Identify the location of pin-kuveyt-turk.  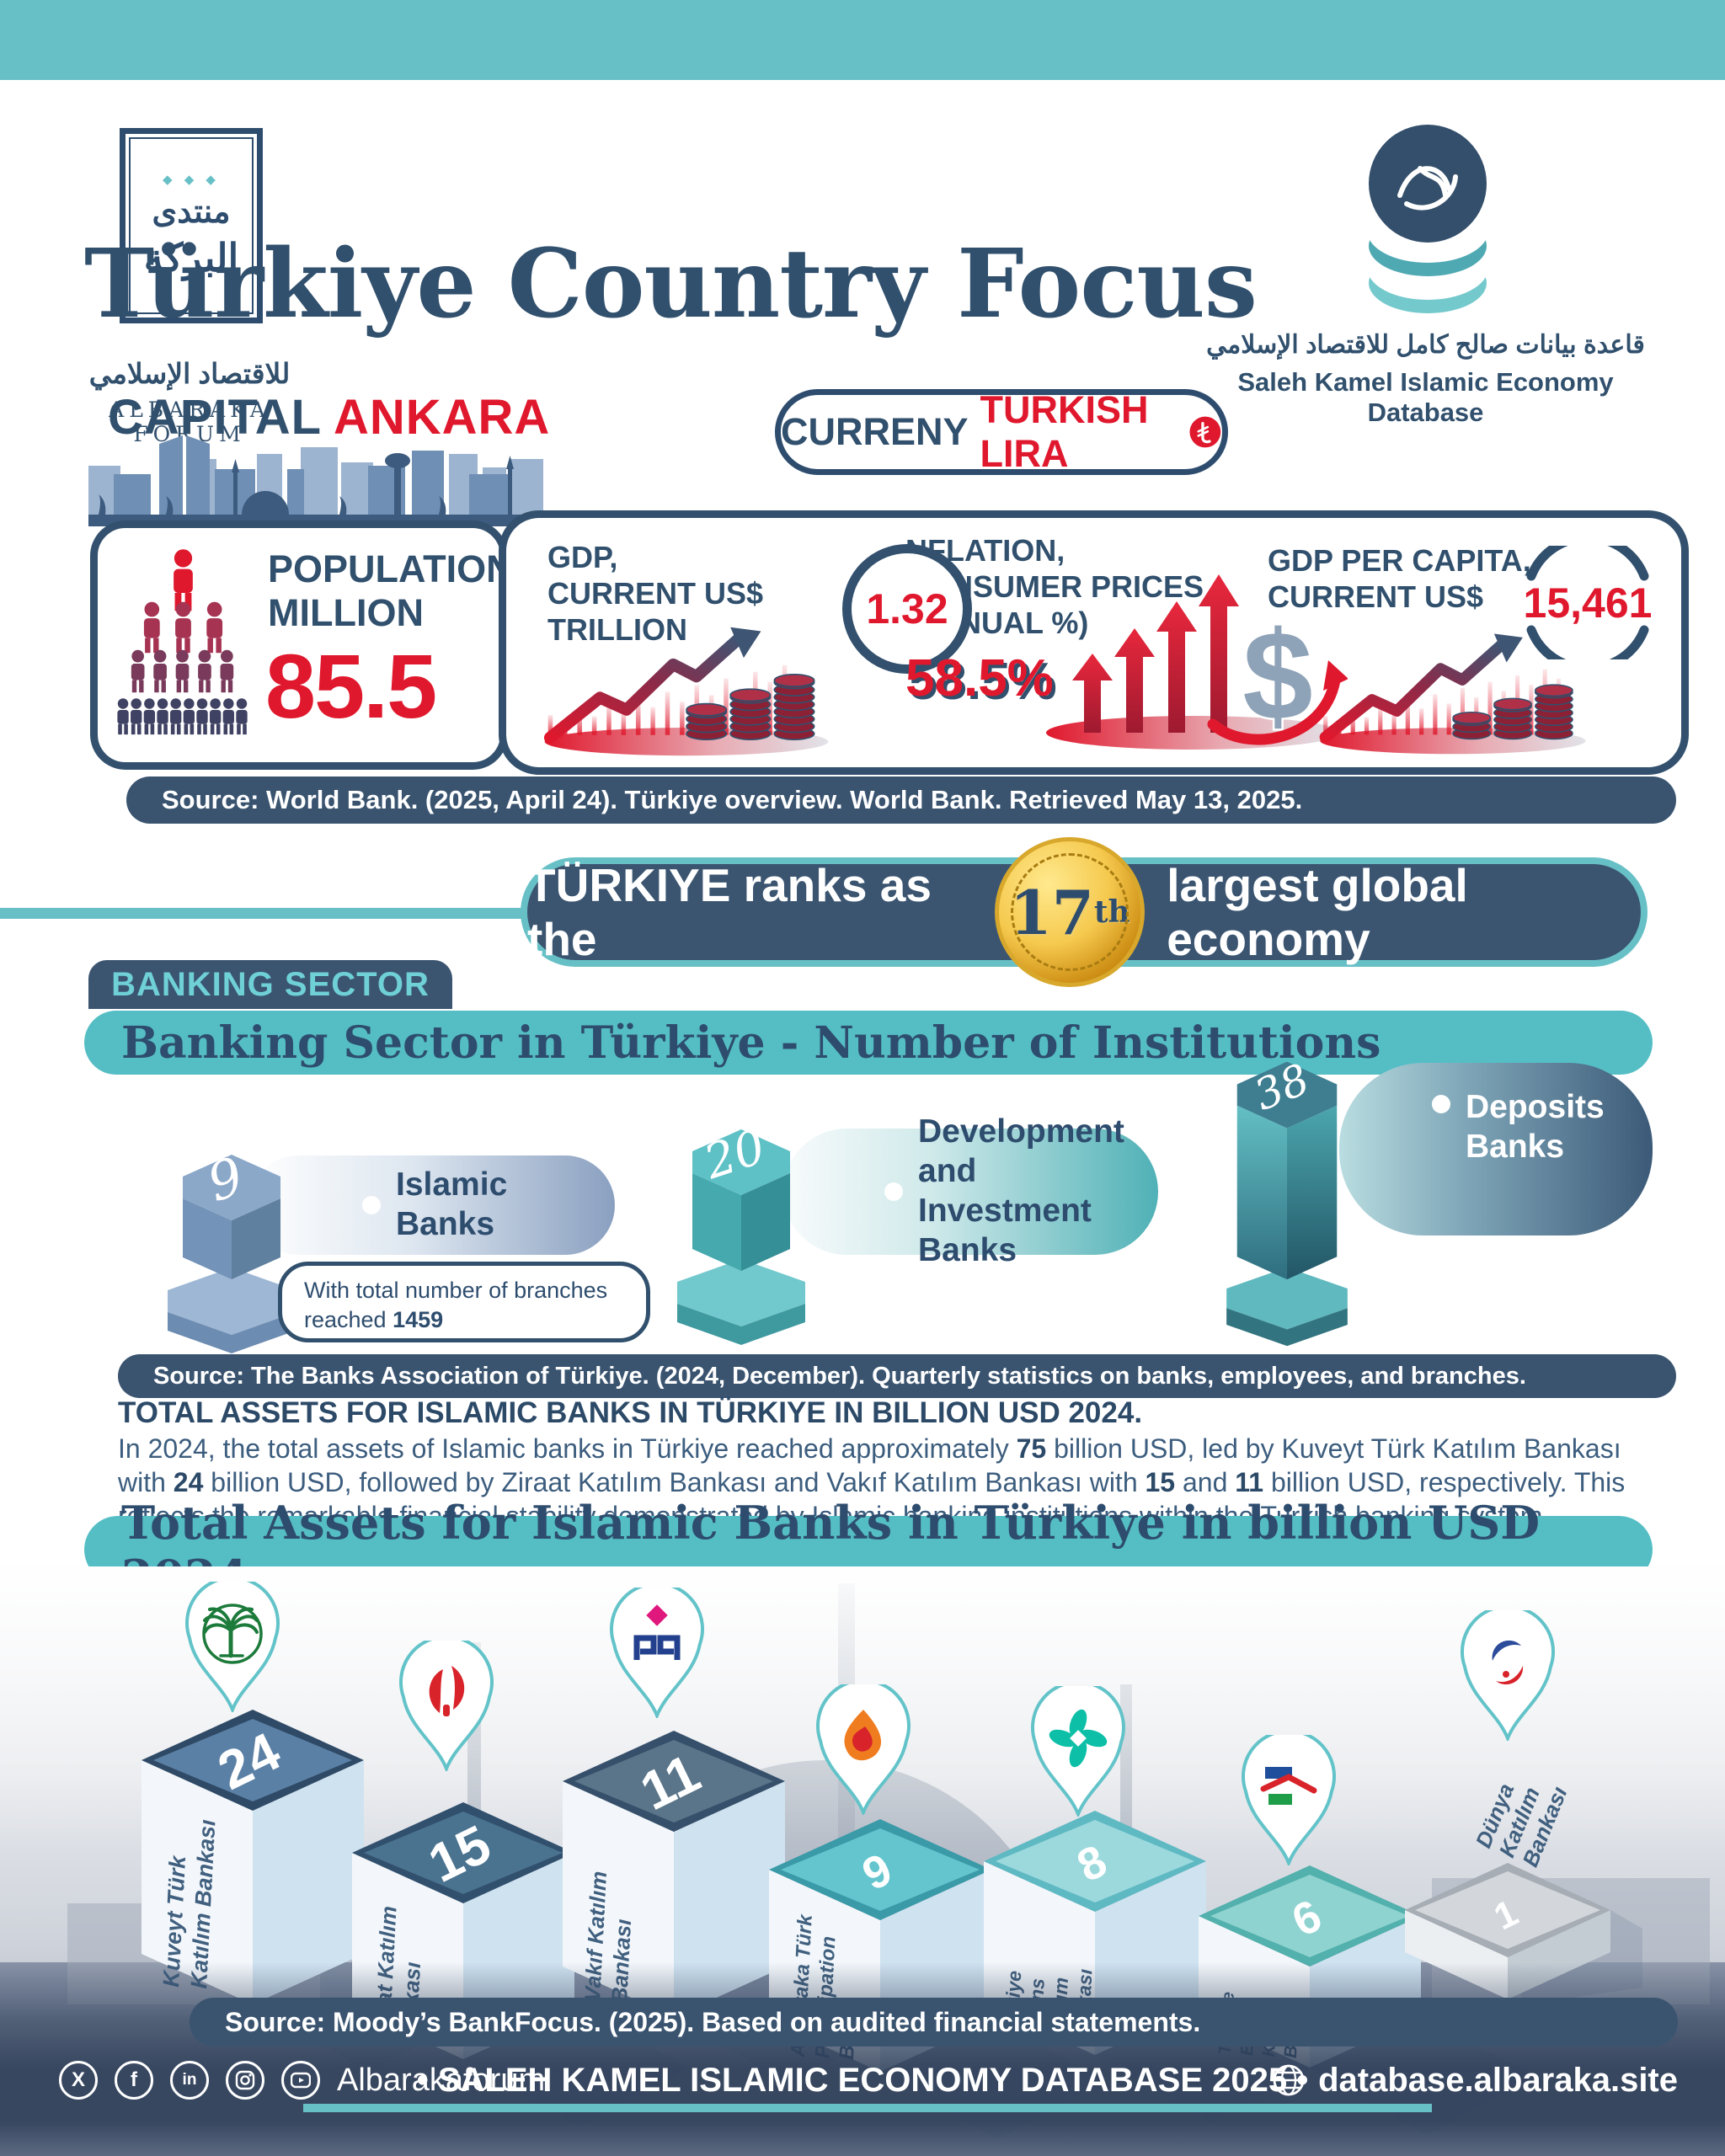
(232, 1645).